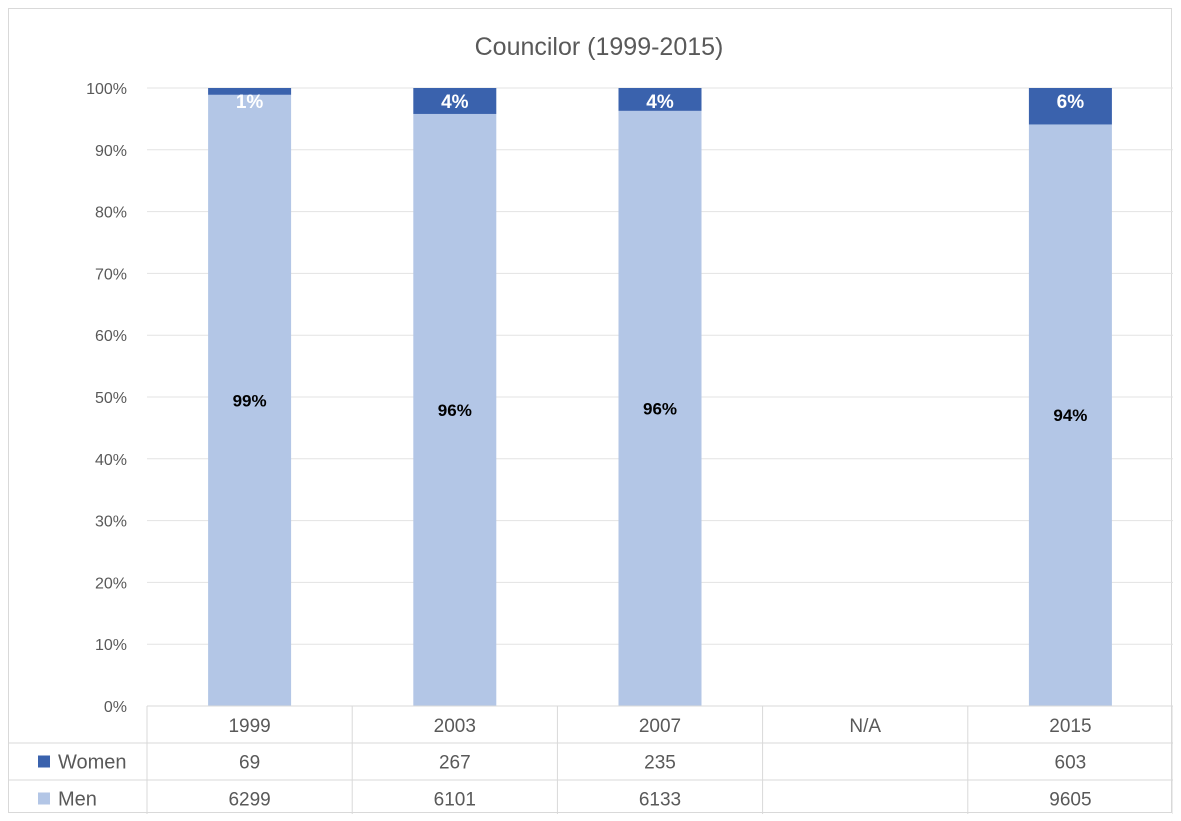 This screenshot has height=821, width=1181. I want to click on y-tick-label: 70%, so click(111, 274).